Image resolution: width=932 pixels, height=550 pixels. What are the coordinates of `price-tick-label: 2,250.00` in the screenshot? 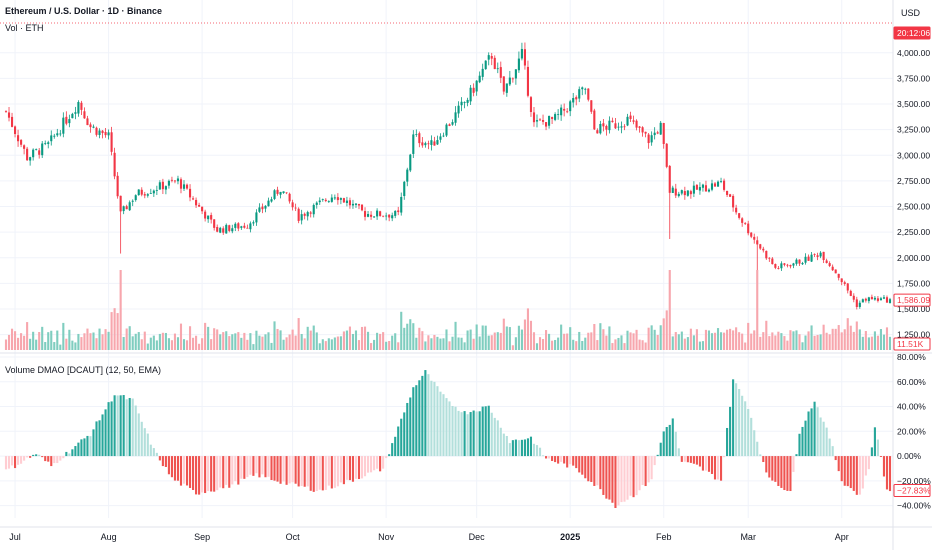 It's located at (913, 232).